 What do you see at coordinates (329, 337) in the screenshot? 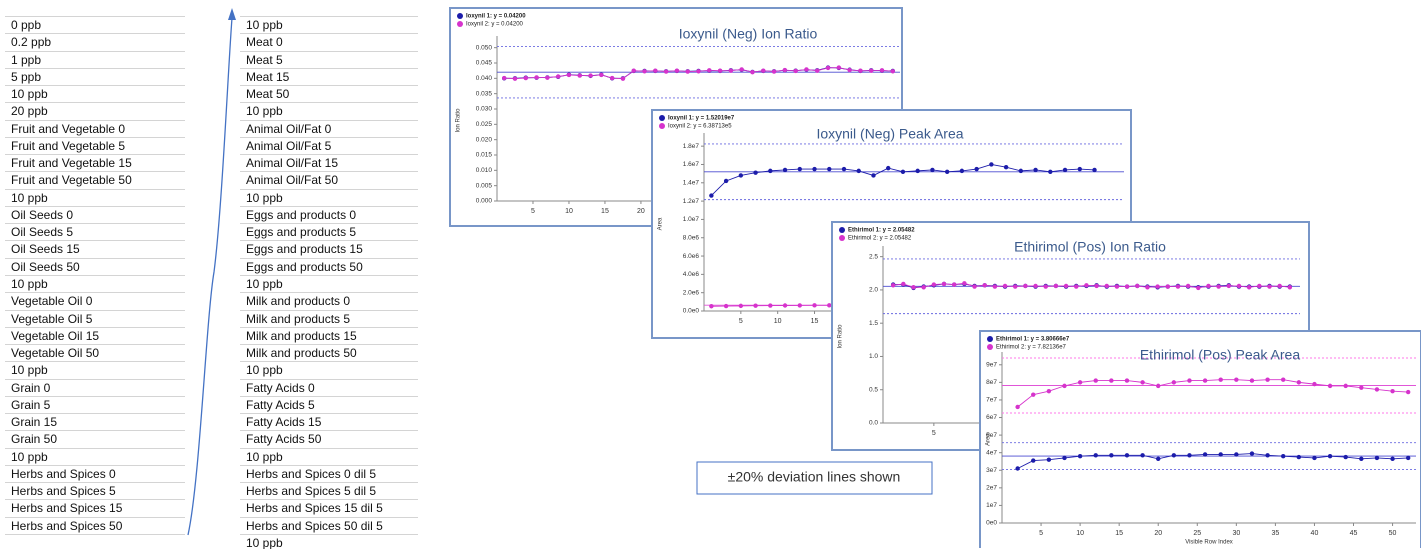
I see `table-row: Milk and products 15` at bounding box center [329, 337].